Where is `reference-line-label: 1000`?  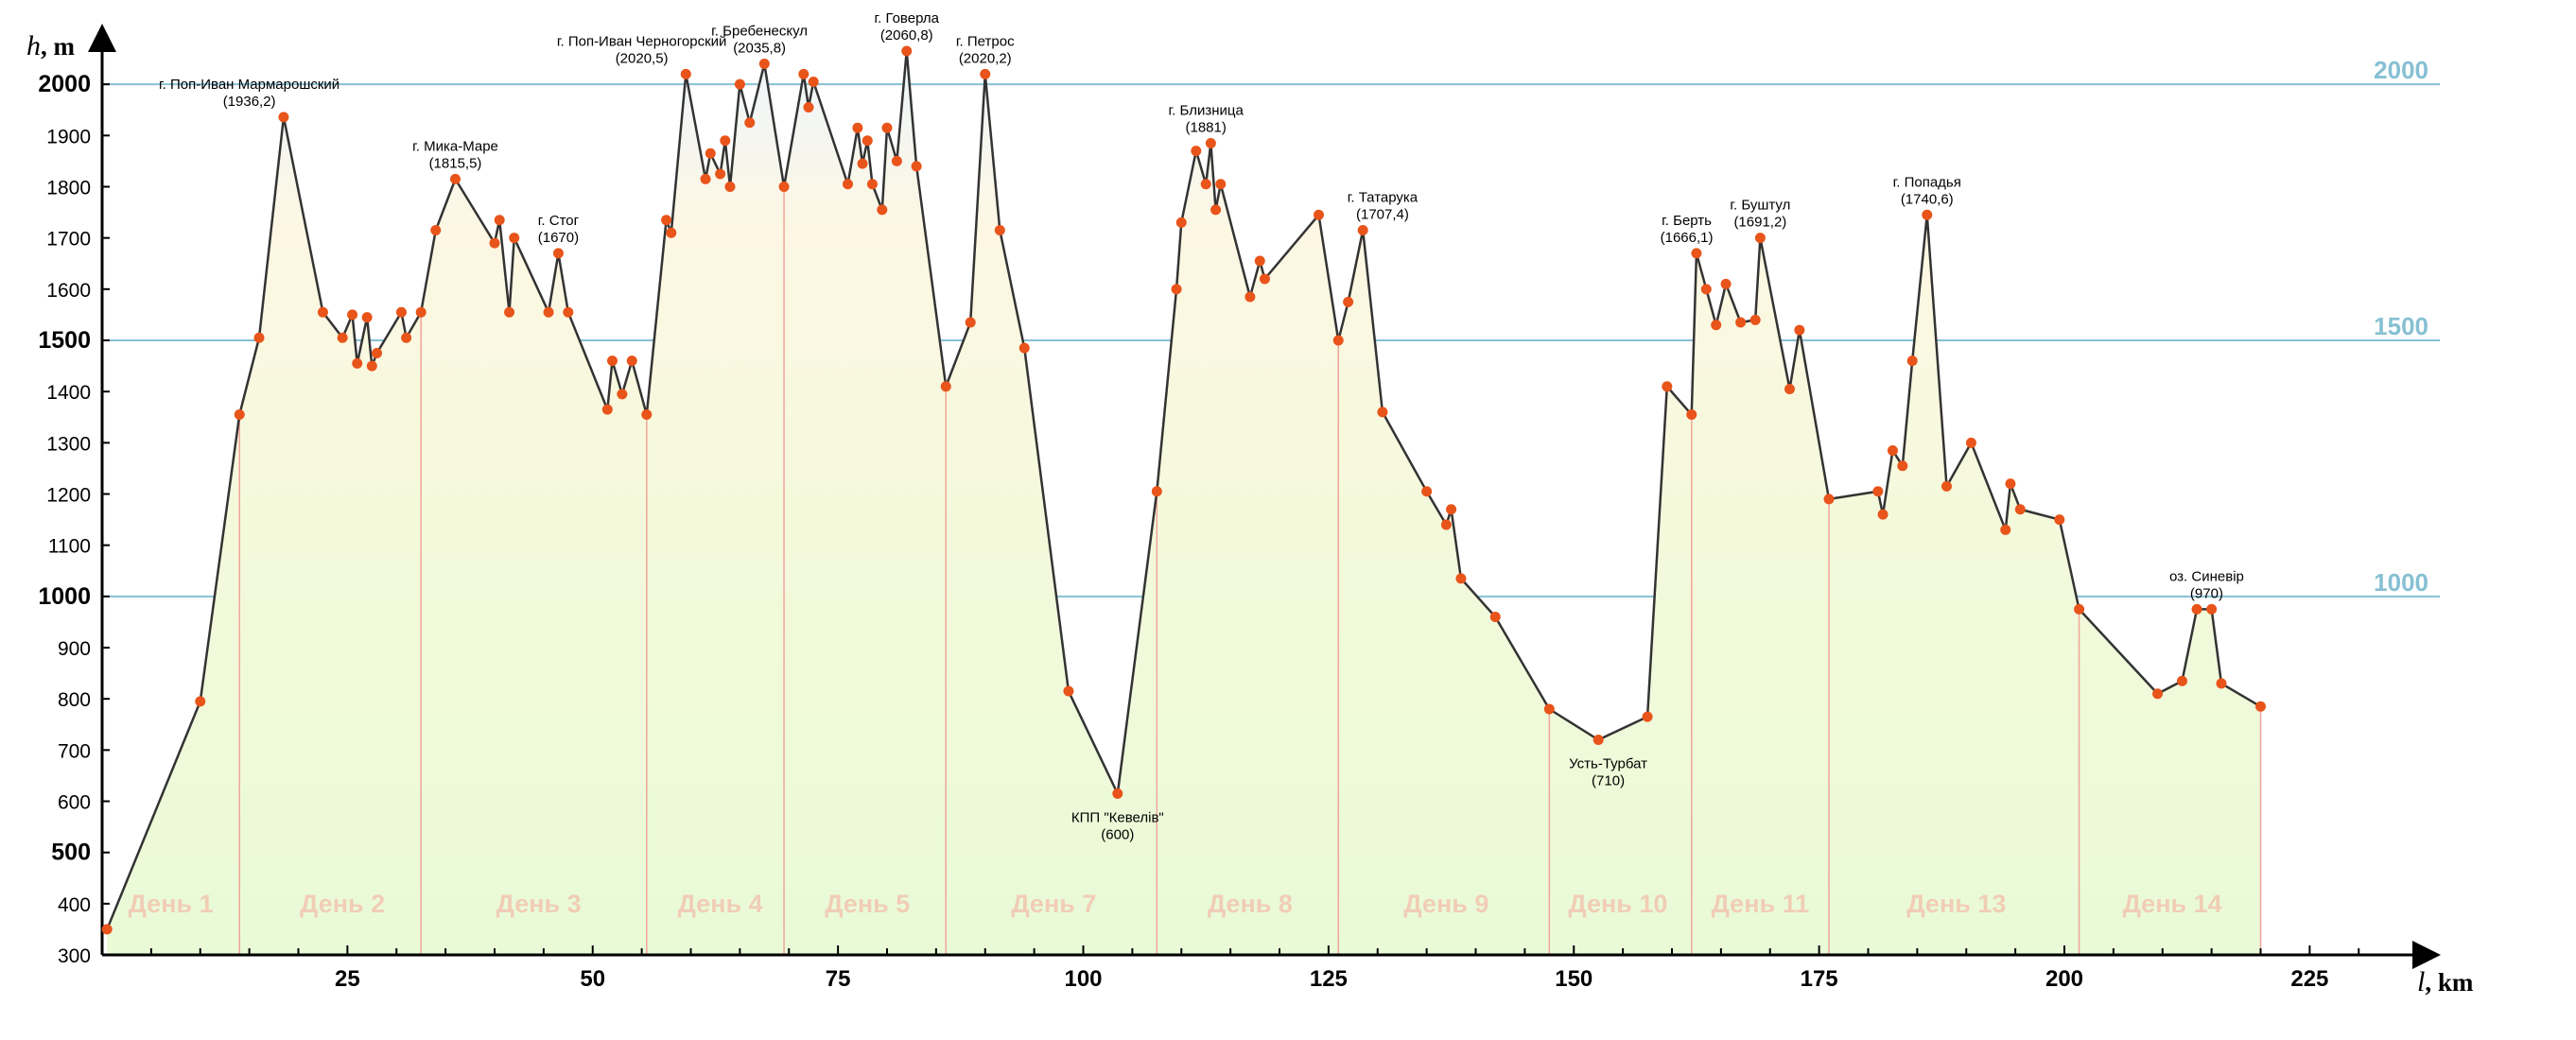
reference-line-label: 1000 is located at coordinates (2401, 582).